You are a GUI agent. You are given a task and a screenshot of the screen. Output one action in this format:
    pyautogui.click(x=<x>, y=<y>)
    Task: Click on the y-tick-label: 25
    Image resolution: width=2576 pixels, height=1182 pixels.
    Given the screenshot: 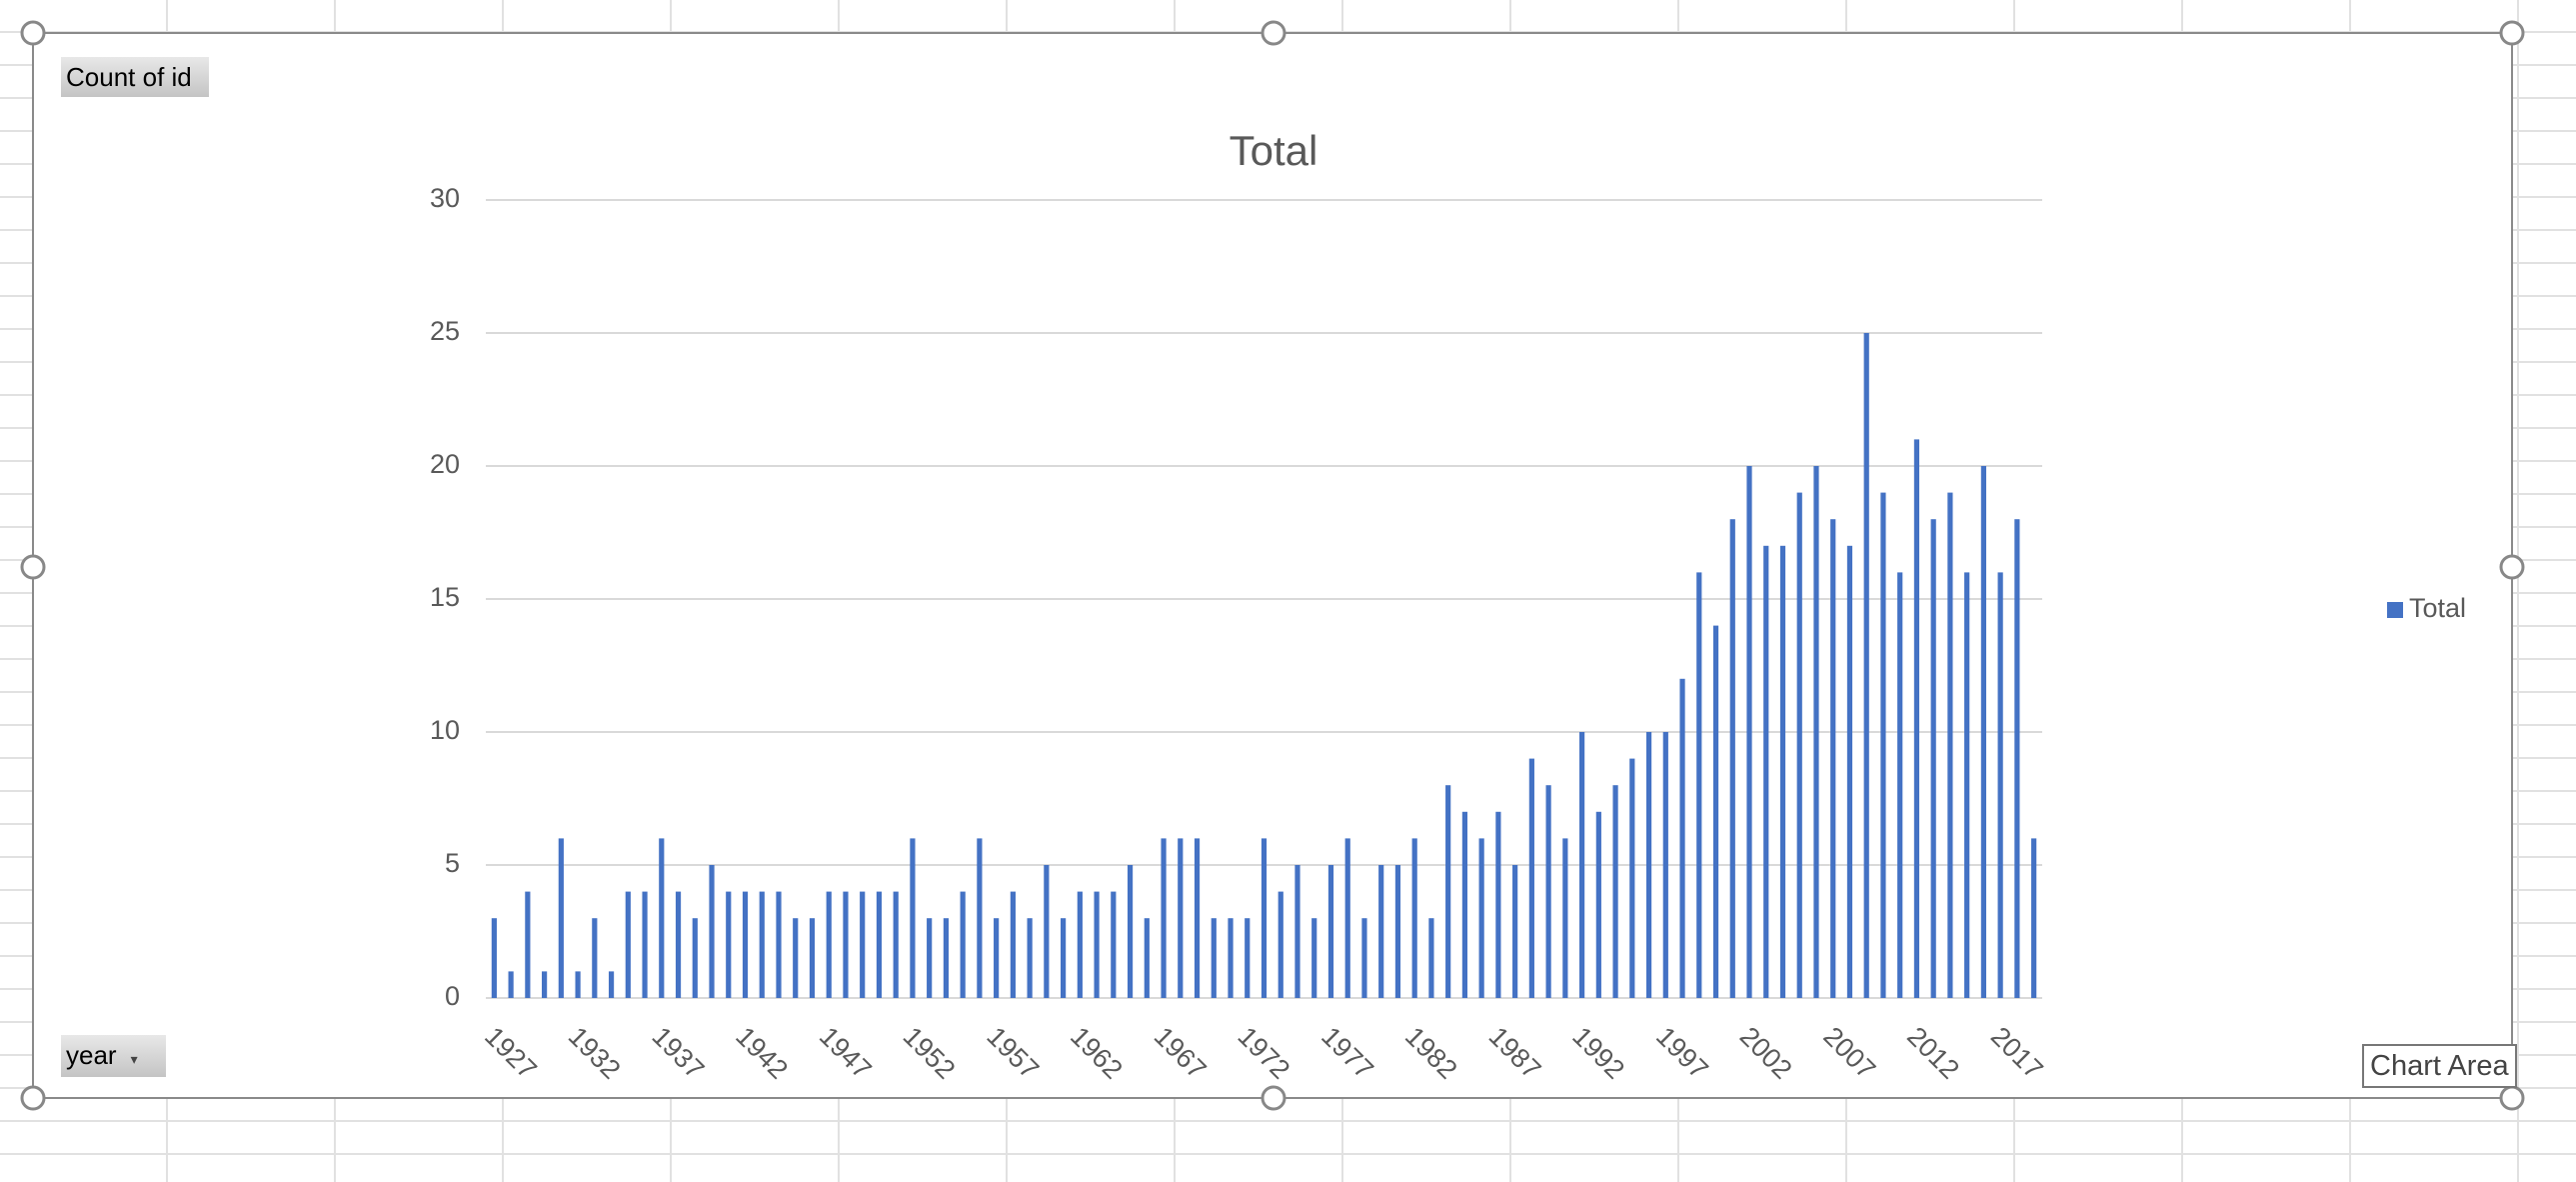 What is the action you would take?
    pyautogui.click(x=445, y=331)
    